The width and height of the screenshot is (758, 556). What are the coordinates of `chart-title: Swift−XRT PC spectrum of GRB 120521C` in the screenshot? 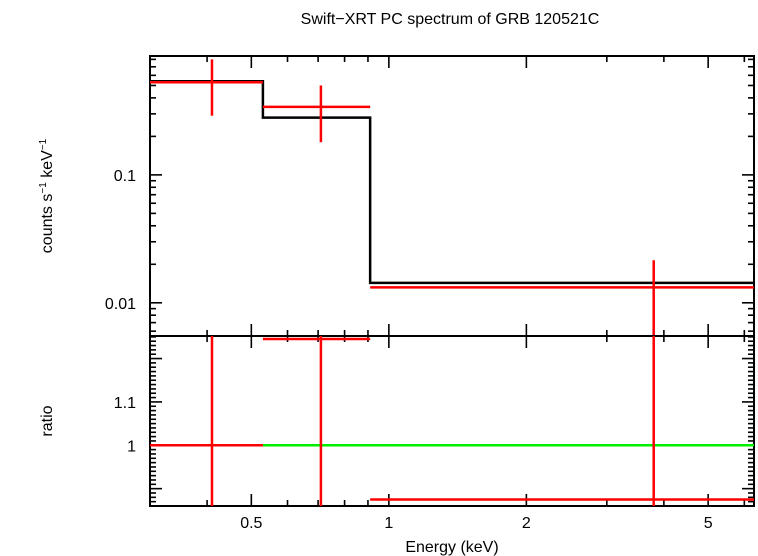 It's located at (450, 19).